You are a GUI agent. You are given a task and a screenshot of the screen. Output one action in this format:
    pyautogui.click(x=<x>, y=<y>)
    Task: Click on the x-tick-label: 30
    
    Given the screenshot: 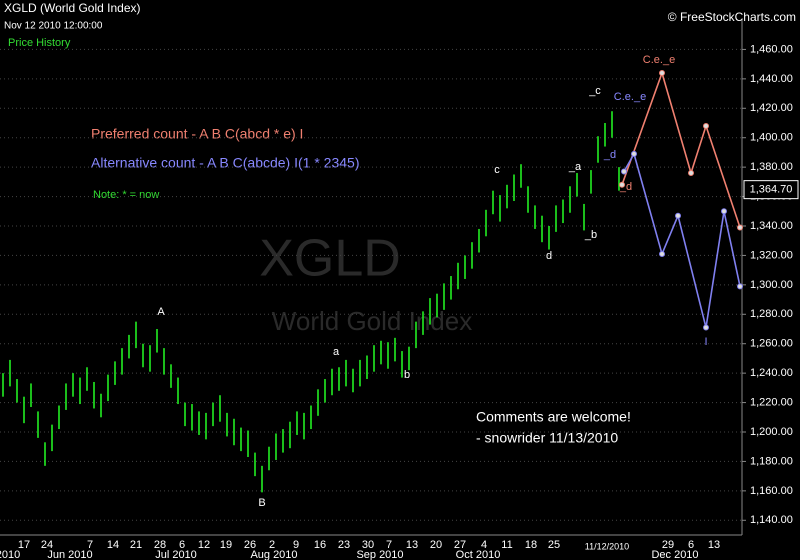 What is the action you would take?
    pyautogui.click(x=368, y=545)
    